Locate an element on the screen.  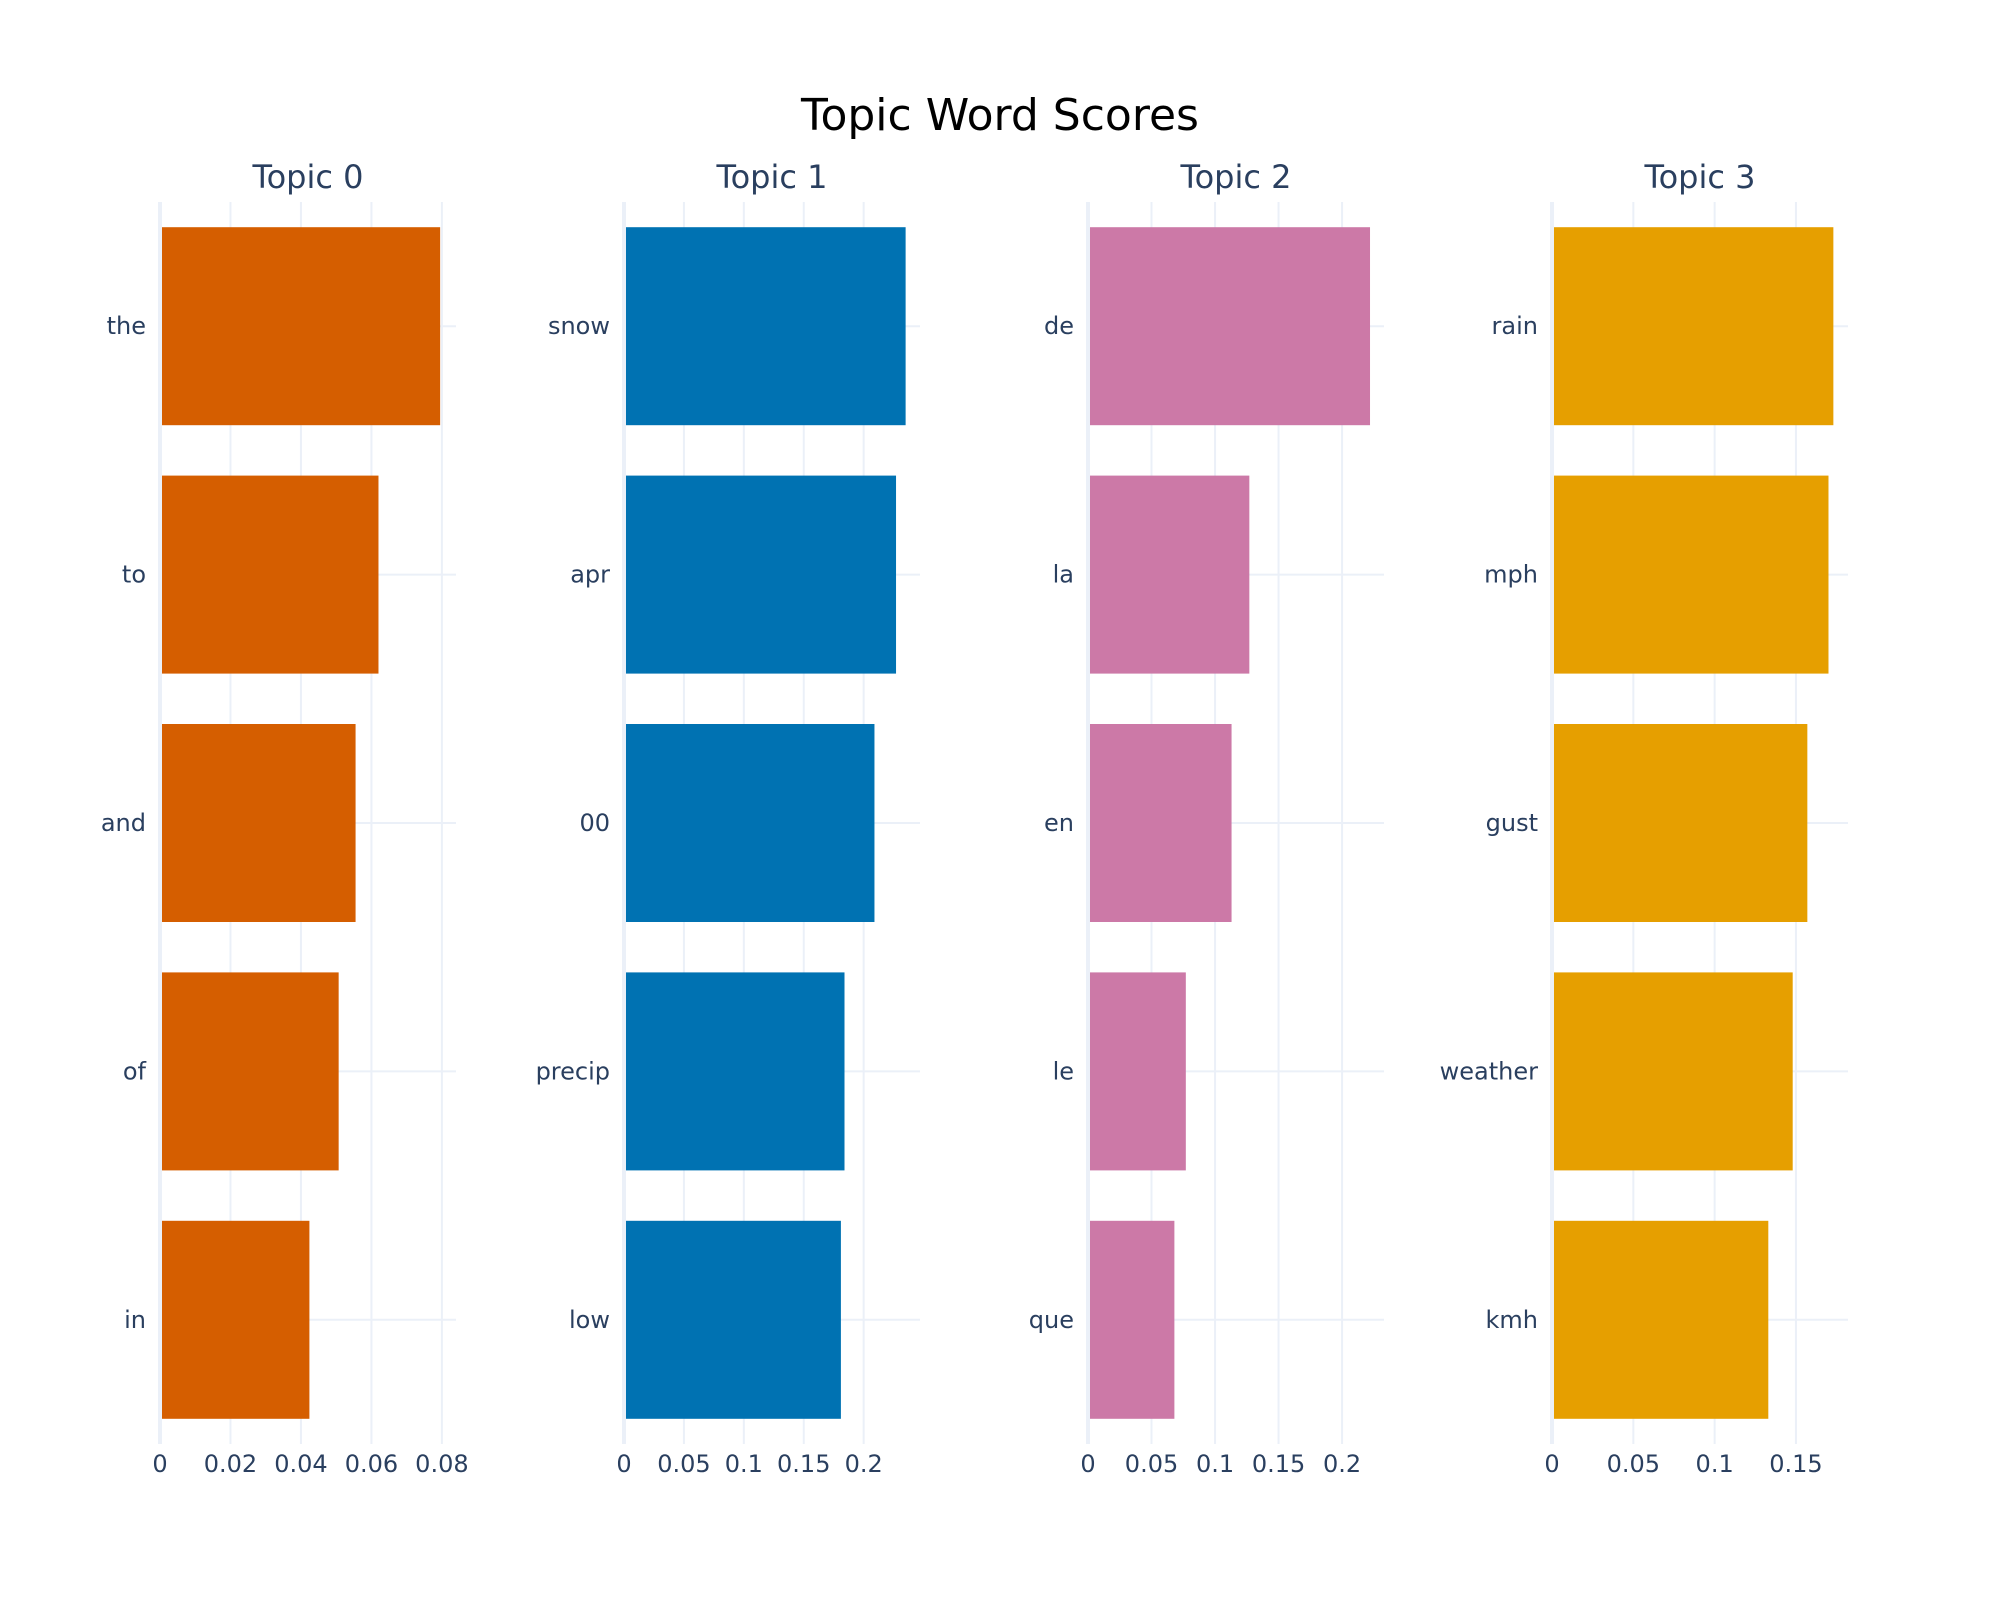
y-category-label: rain is located at coordinates (1515, 326).